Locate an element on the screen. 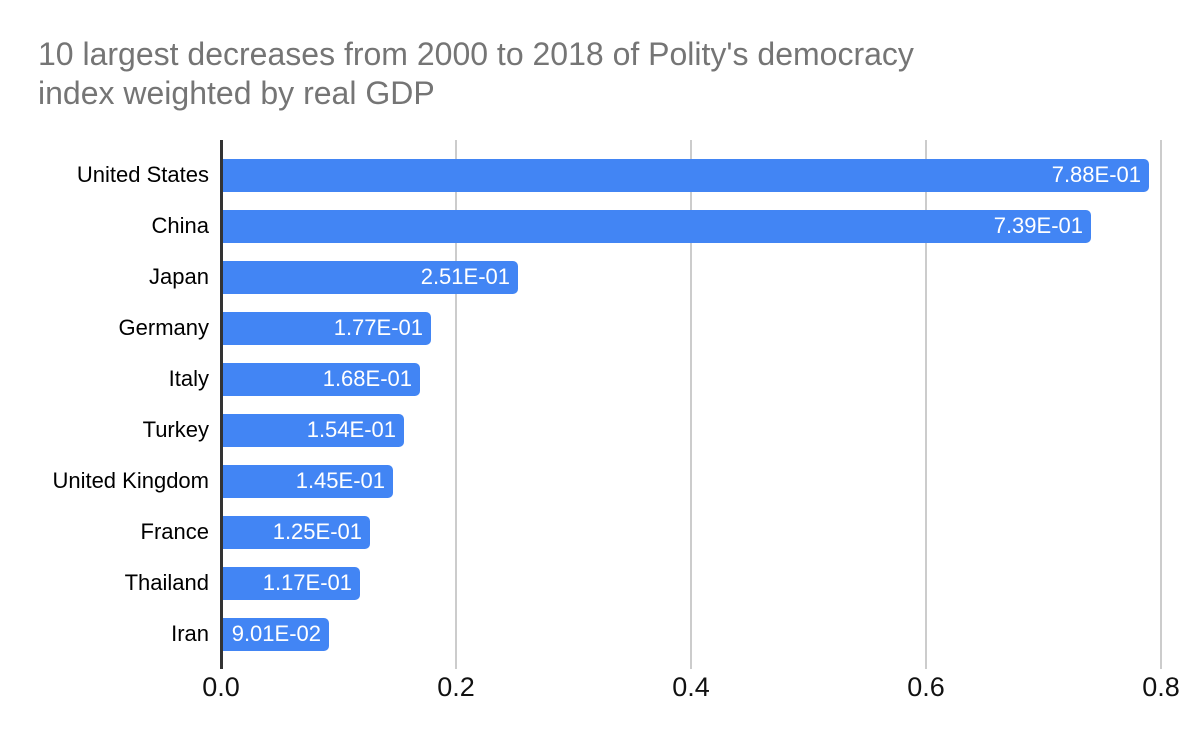 The height and width of the screenshot is (741, 1200). bar: 1.17E-01 is located at coordinates (291, 583).